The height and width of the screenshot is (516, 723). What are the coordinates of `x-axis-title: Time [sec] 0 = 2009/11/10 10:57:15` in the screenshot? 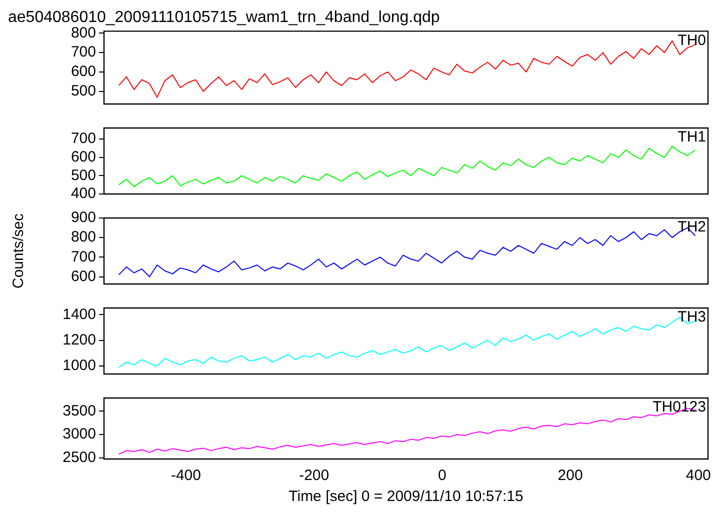 It's located at (406, 497).